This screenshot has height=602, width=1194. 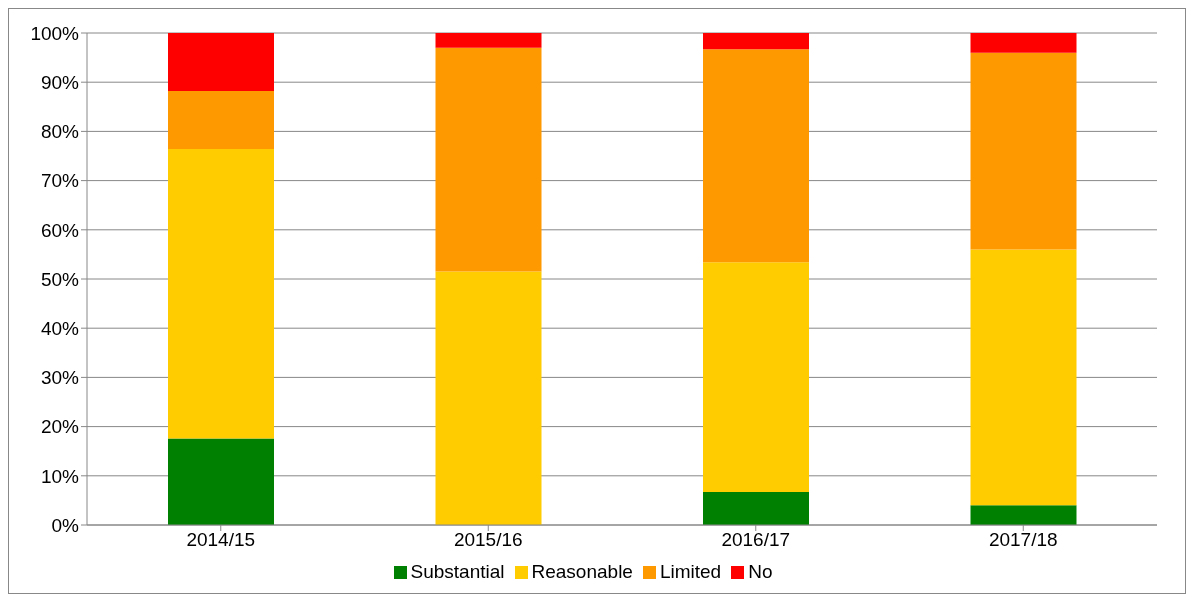 What do you see at coordinates (60, 328) in the screenshot?
I see `y-tick-label: 40%` at bounding box center [60, 328].